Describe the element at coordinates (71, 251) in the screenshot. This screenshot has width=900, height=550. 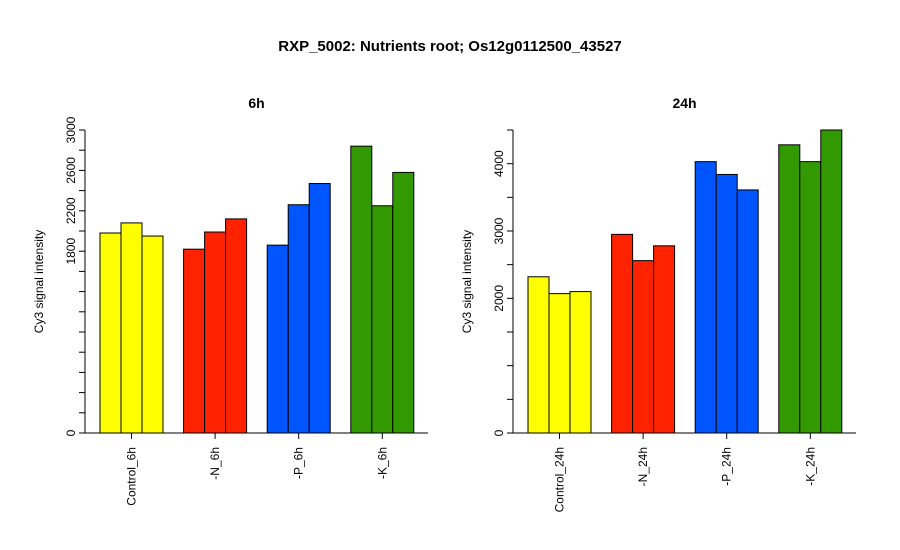
I see `y-tick-label: 1800` at that location.